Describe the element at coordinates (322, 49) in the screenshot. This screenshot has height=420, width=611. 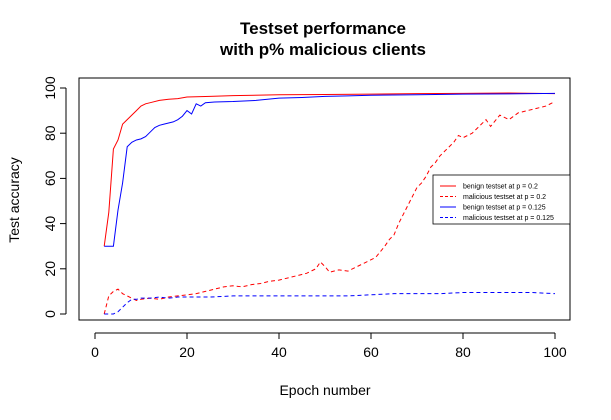
I see `chart-title-line-2: with p% malicious clients` at that location.